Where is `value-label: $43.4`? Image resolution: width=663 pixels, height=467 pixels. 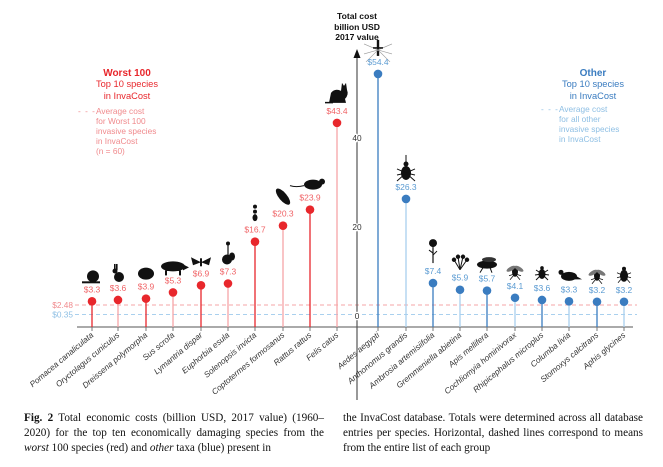
value-label: $43.4 is located at coordinates (337, 111).